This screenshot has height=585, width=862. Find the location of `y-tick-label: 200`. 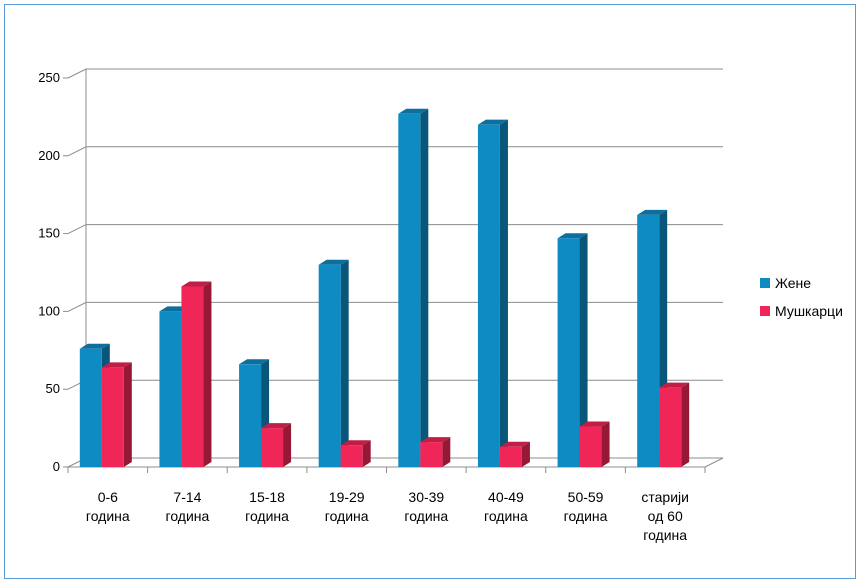

y-tick-label: 200 is located at coordinates (49, 155).